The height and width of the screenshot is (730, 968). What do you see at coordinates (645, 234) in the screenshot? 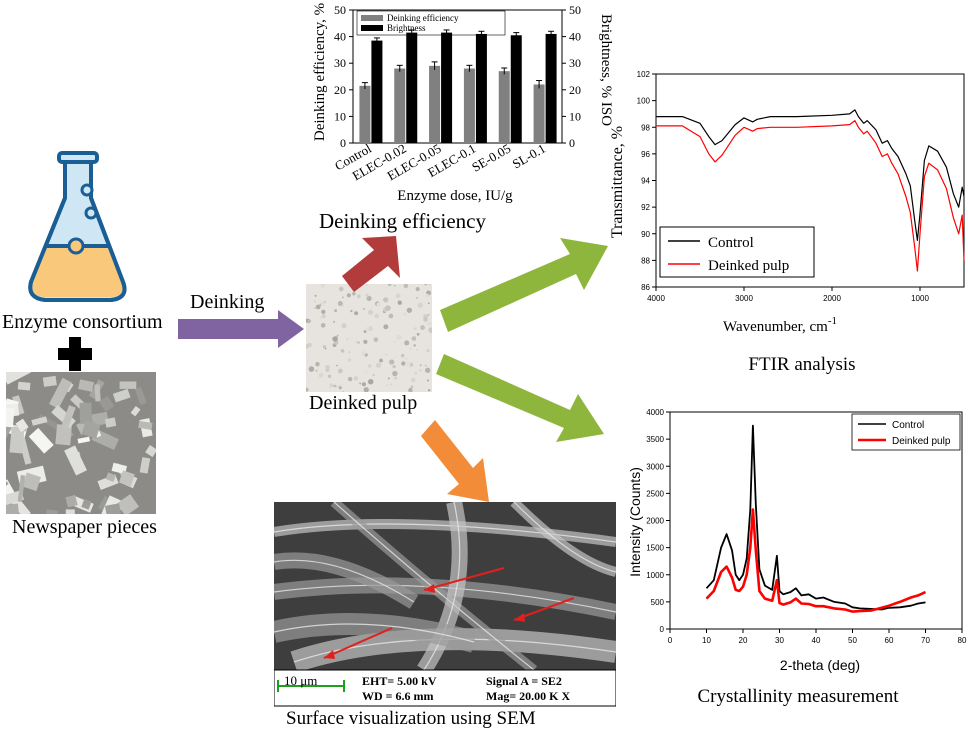
I see `ytick-label: 90` at bounding box center [645, 234].